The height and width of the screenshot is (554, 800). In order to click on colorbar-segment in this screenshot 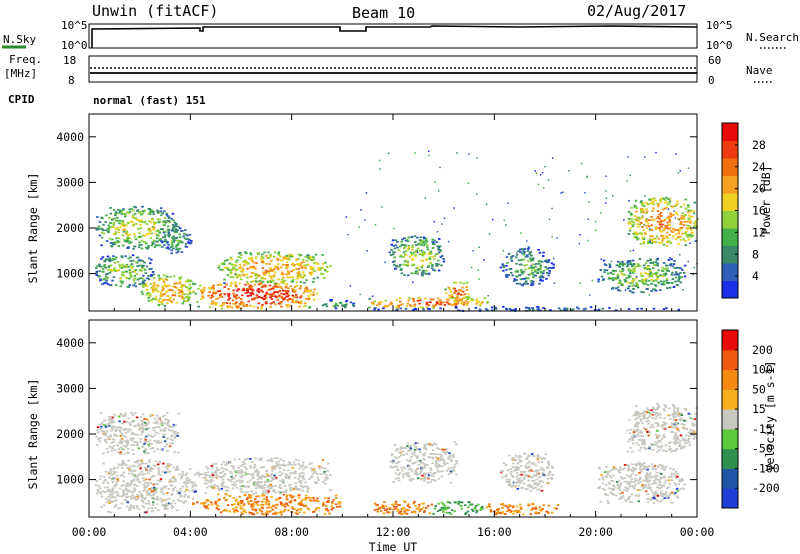, I will do `click(730, 272)`.